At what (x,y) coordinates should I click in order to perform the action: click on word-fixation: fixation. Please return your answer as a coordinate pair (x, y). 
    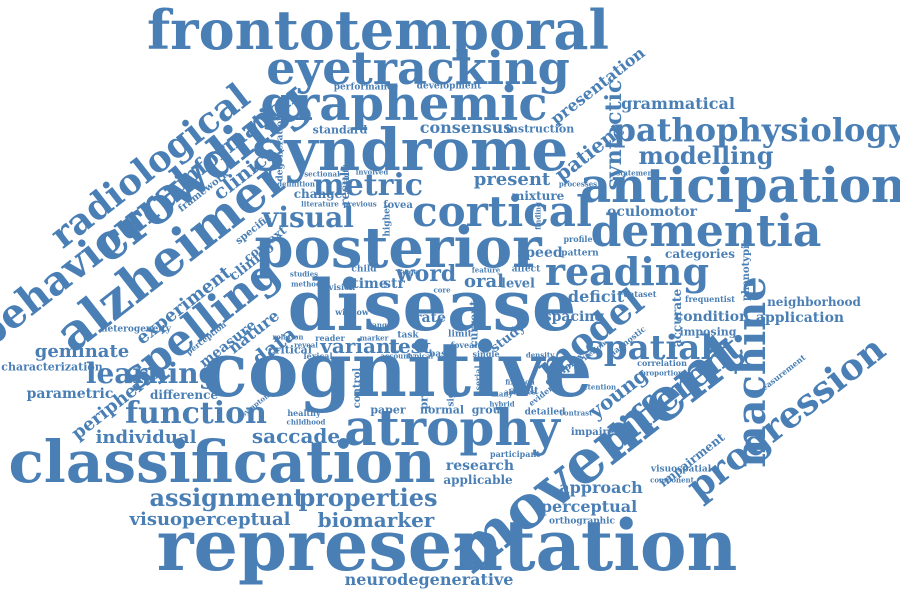
    Looking at the image, I should click on (520, 382).